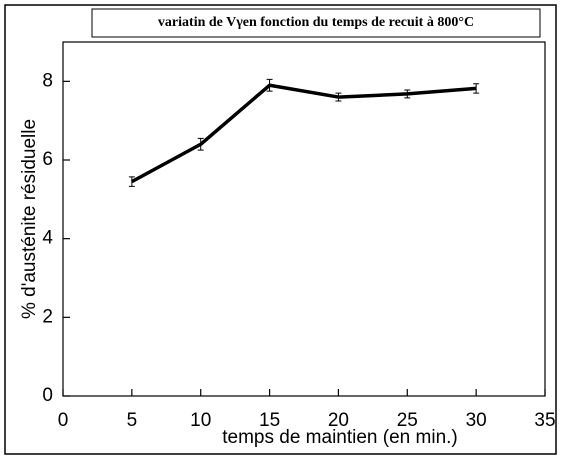 This screenshot has height=458, width=562. What do you see at coordinates (340, 437) in the screenshot?
I see `x-axis-label: temps de maintien (en min.)` at bounding box center [340, 437].